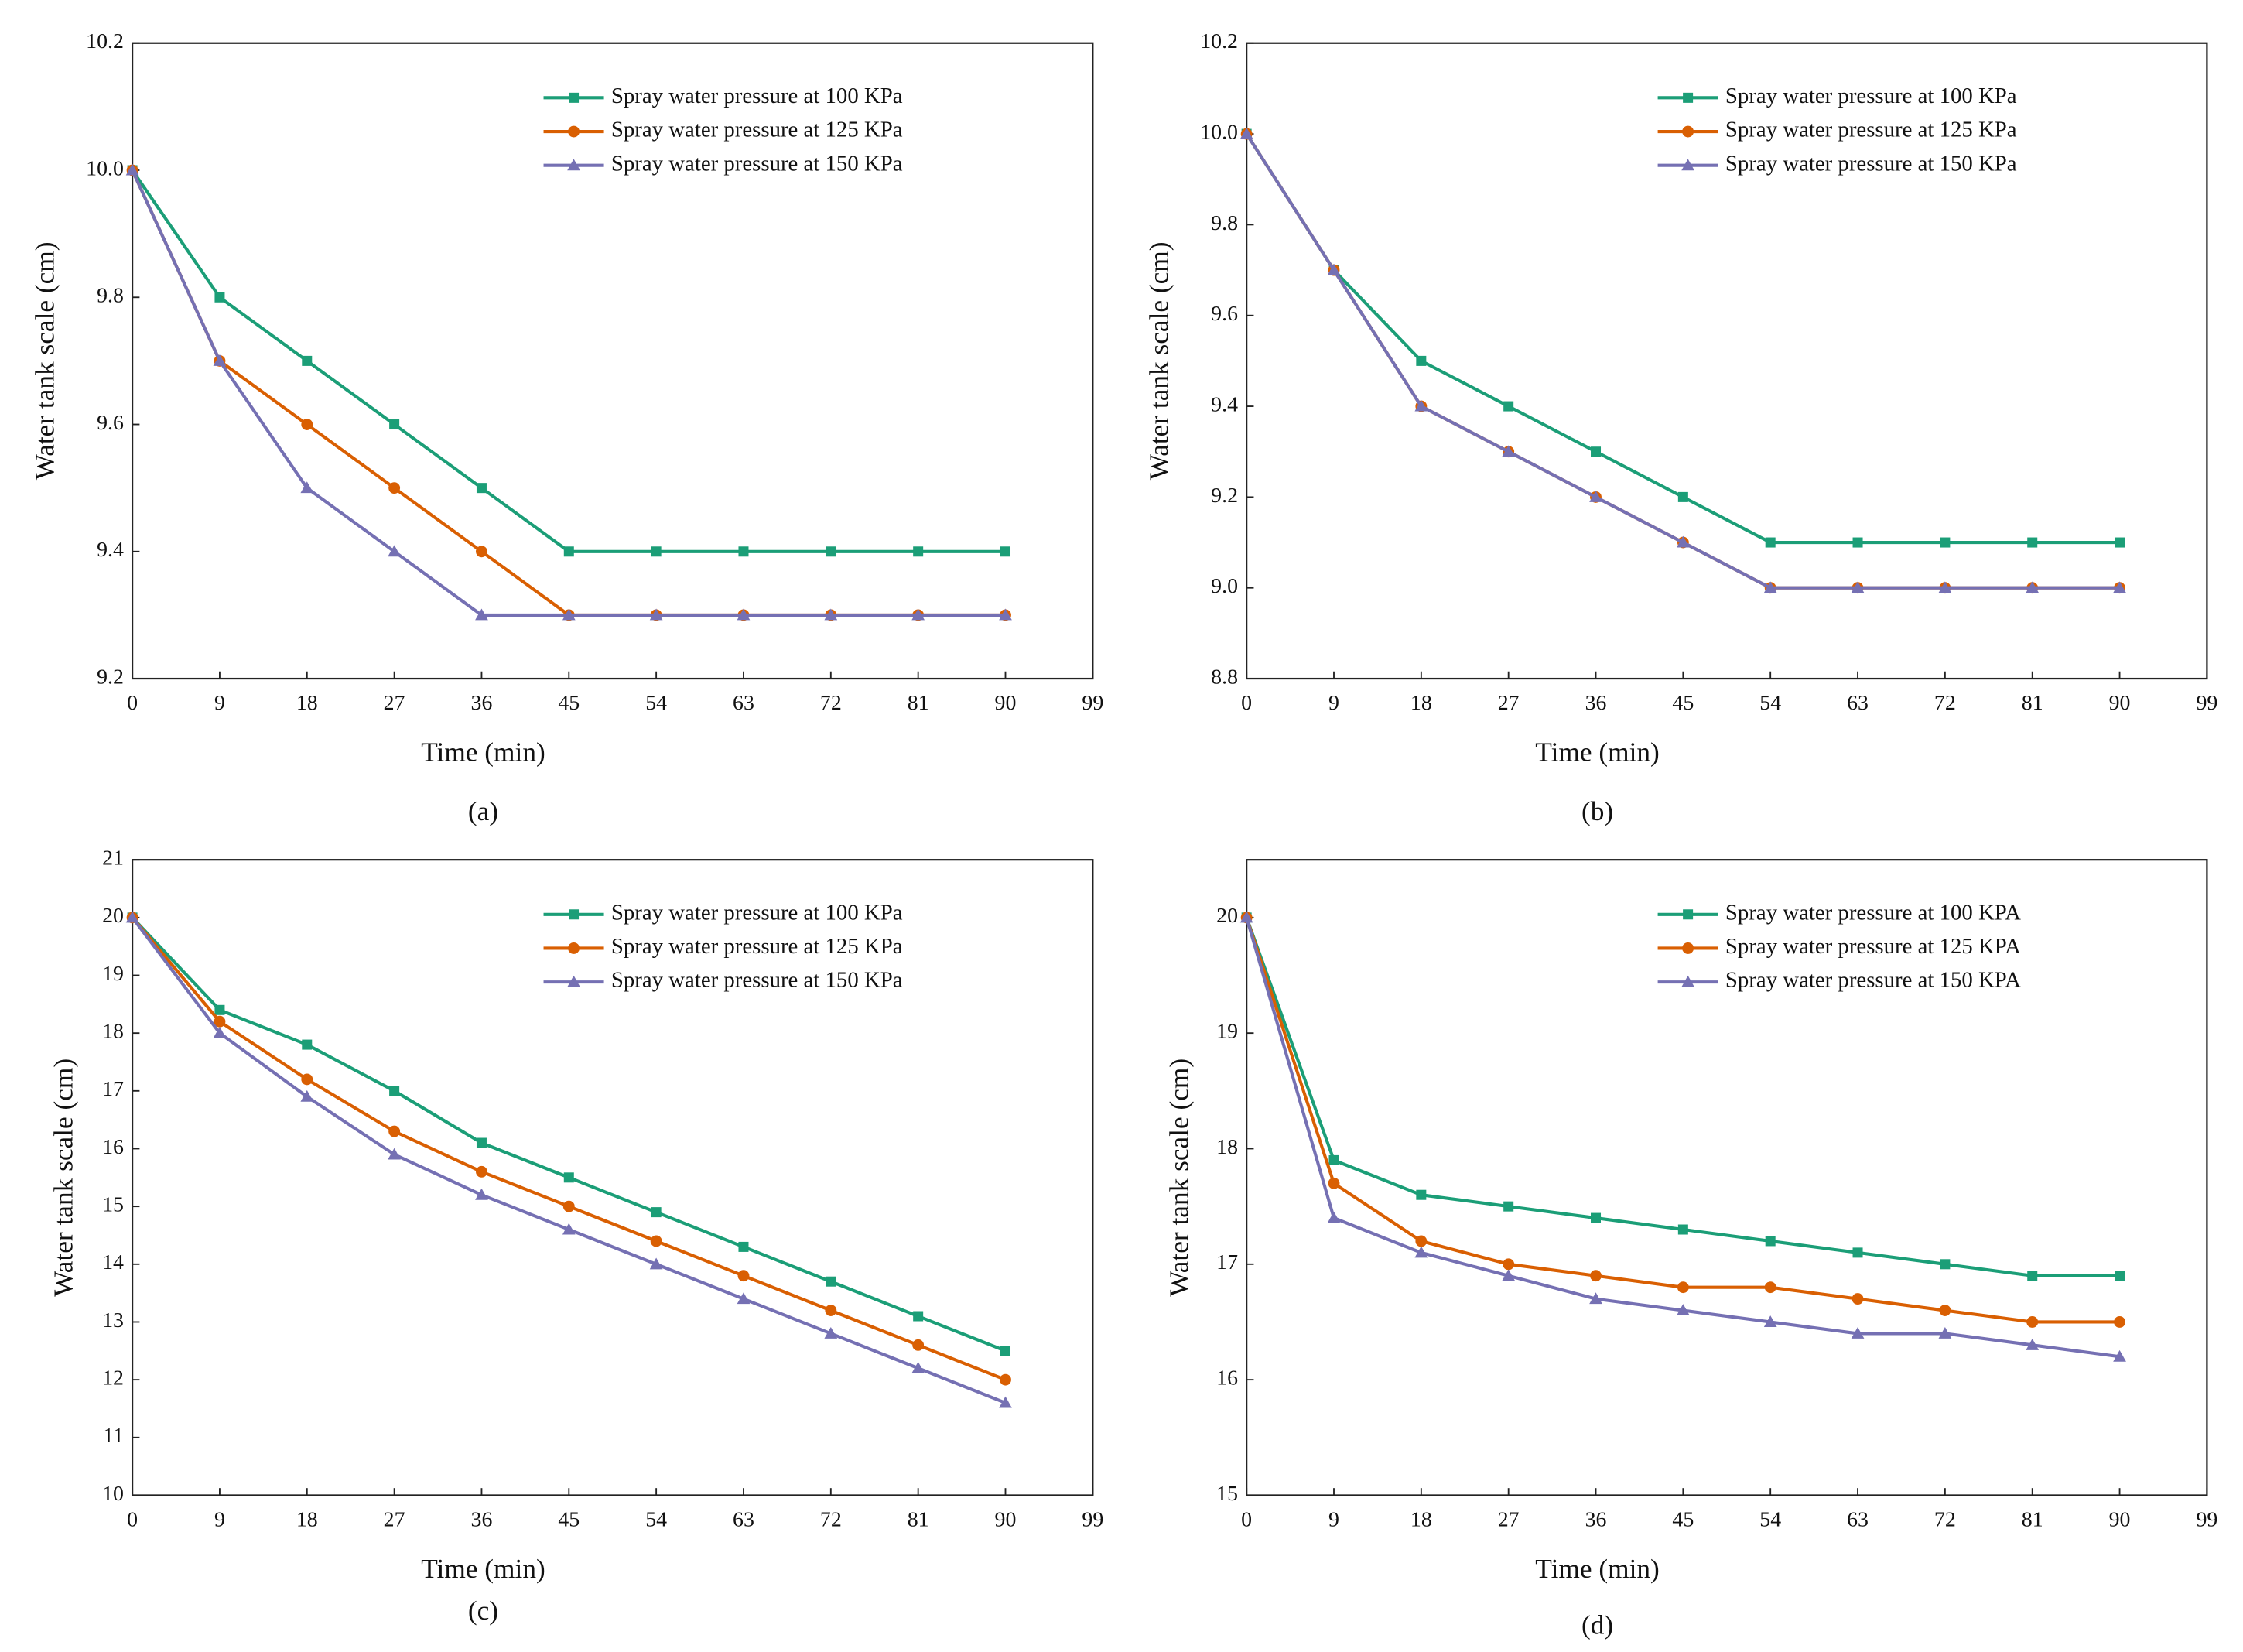 The width and height of the screenshot is (2243, 1652). What do you see at coordinates (1219, 41) in the screenshot?
I see `y-tick-label: 10.2` at bounding box center [1219, 41].